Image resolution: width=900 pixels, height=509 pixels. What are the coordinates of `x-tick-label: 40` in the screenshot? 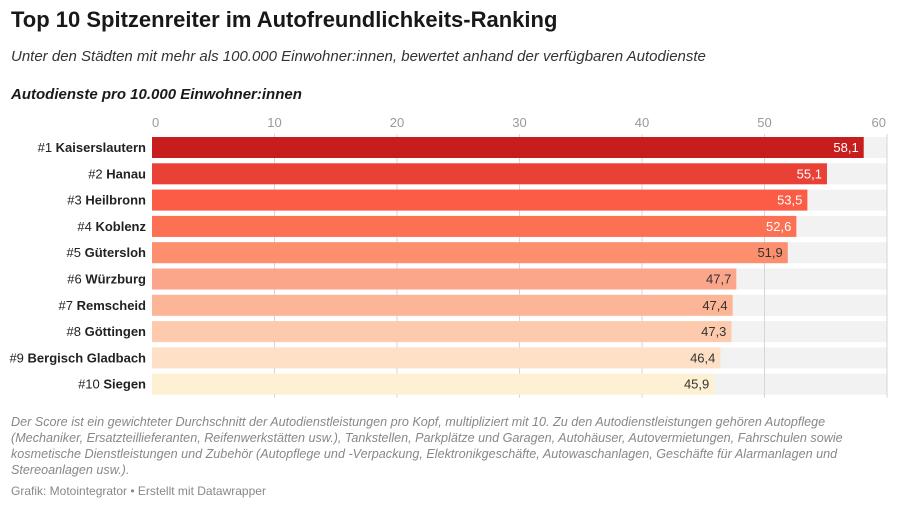 It's located at (642, 122).